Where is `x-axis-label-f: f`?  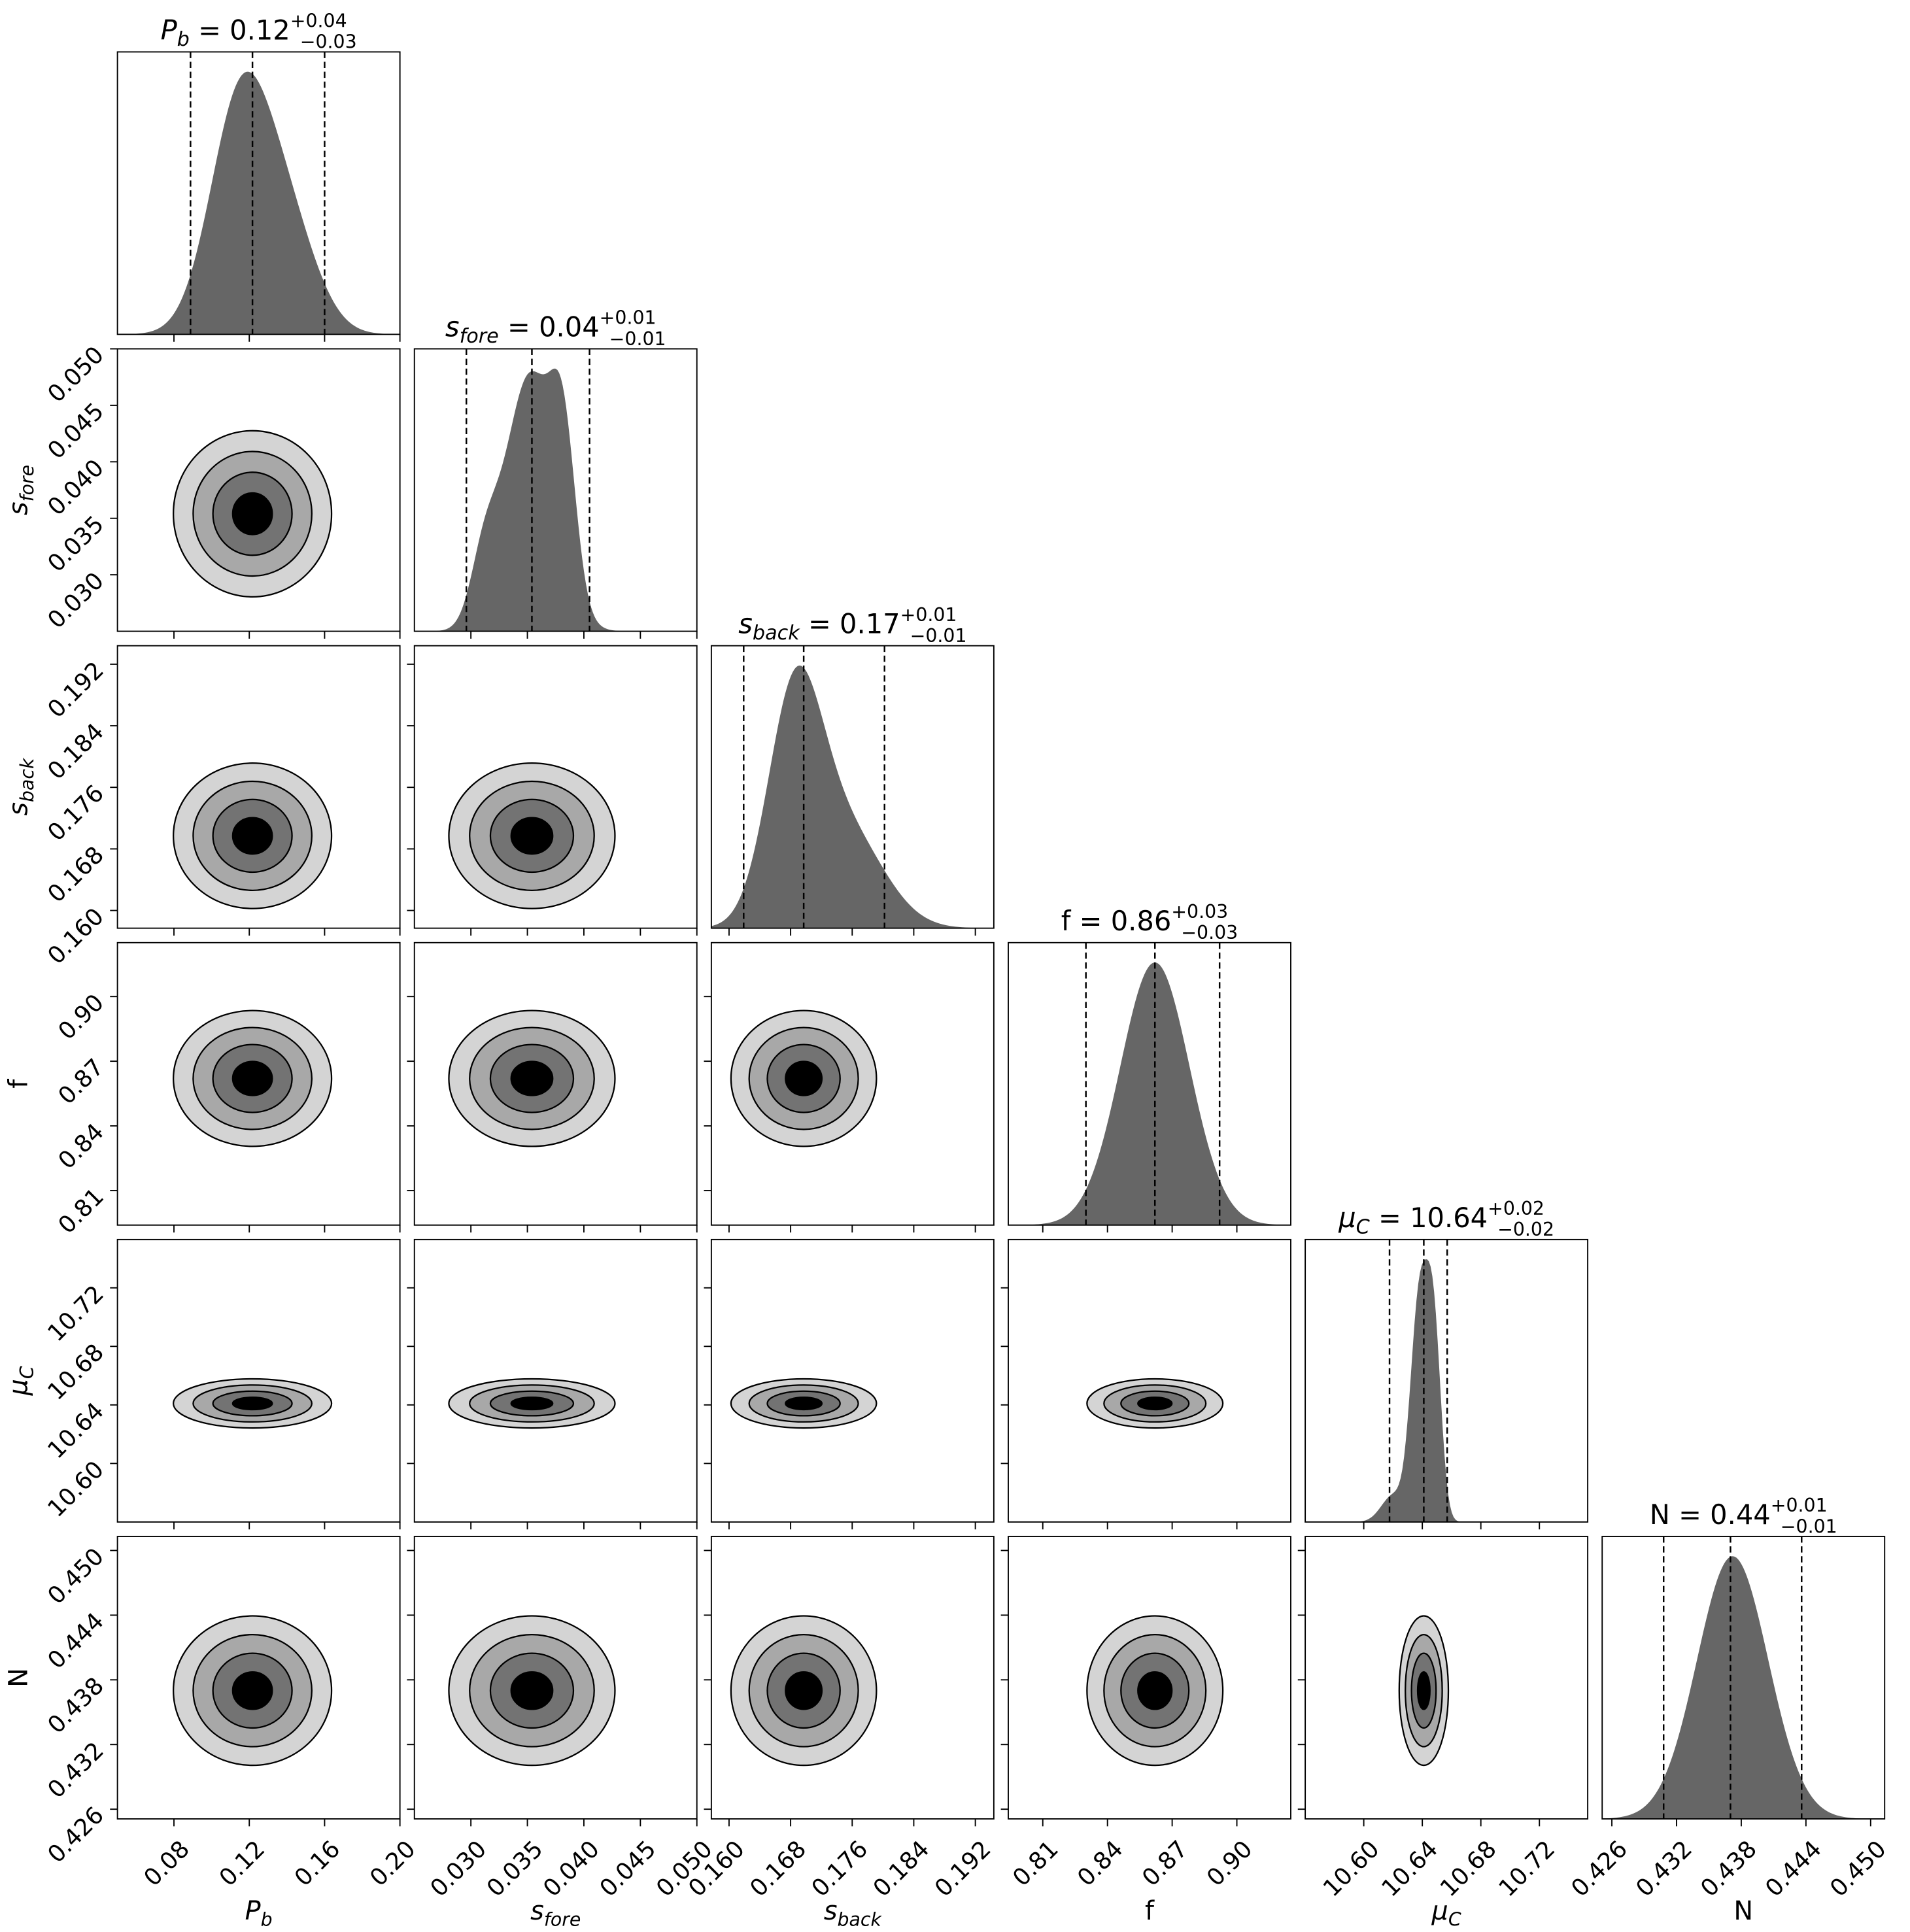 x-axis-label-f: f is located at coordinates (1150, 1911).